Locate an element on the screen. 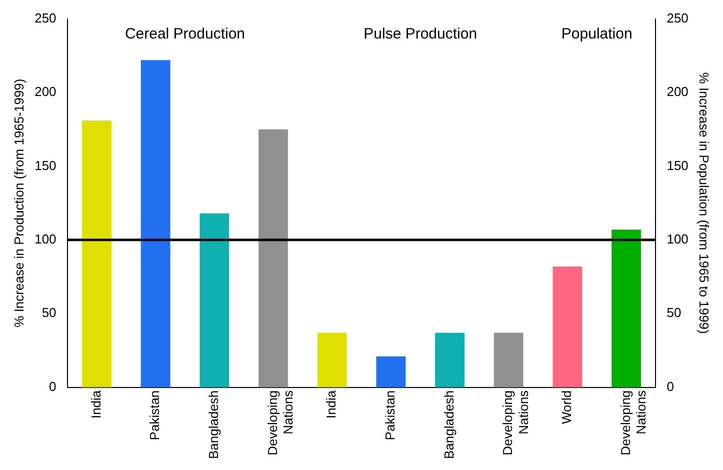 The width and height of the screenshot is (723, 470). y2-tick-label: 100 is located at coordinates (677, 238).